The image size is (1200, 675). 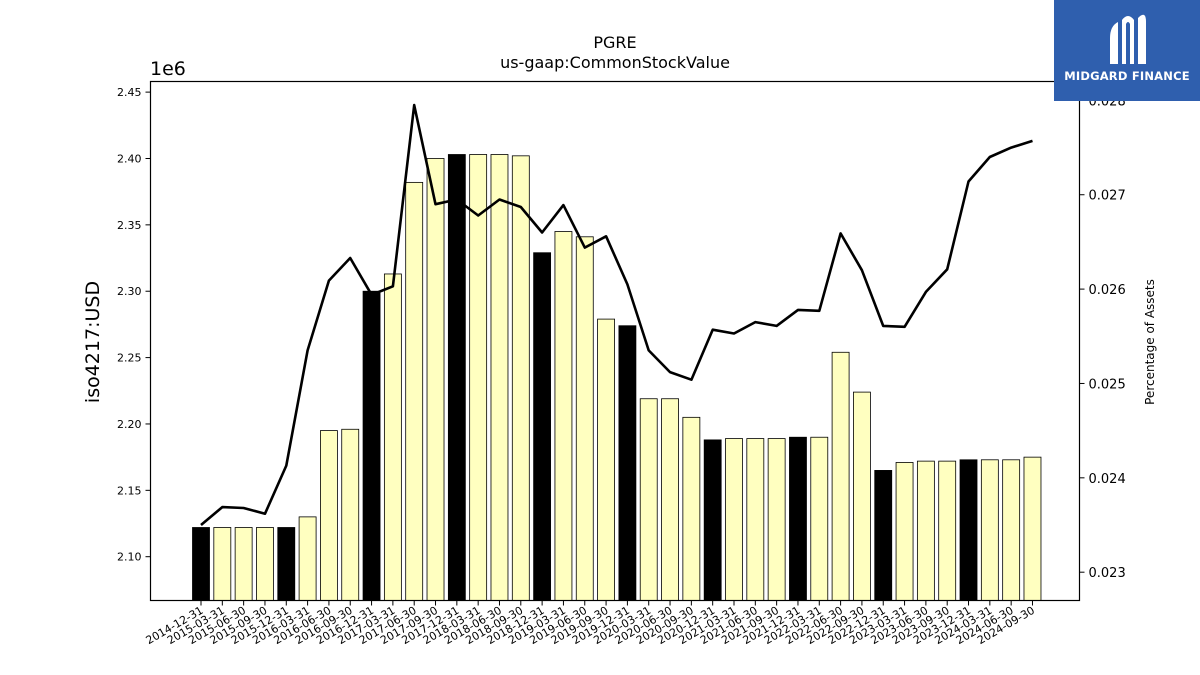 What do you see at coordinates (1127, 76) in the screenshot?
I see `logo-text: MIDGARD FINANCE` at bounding box center [1127, 76].